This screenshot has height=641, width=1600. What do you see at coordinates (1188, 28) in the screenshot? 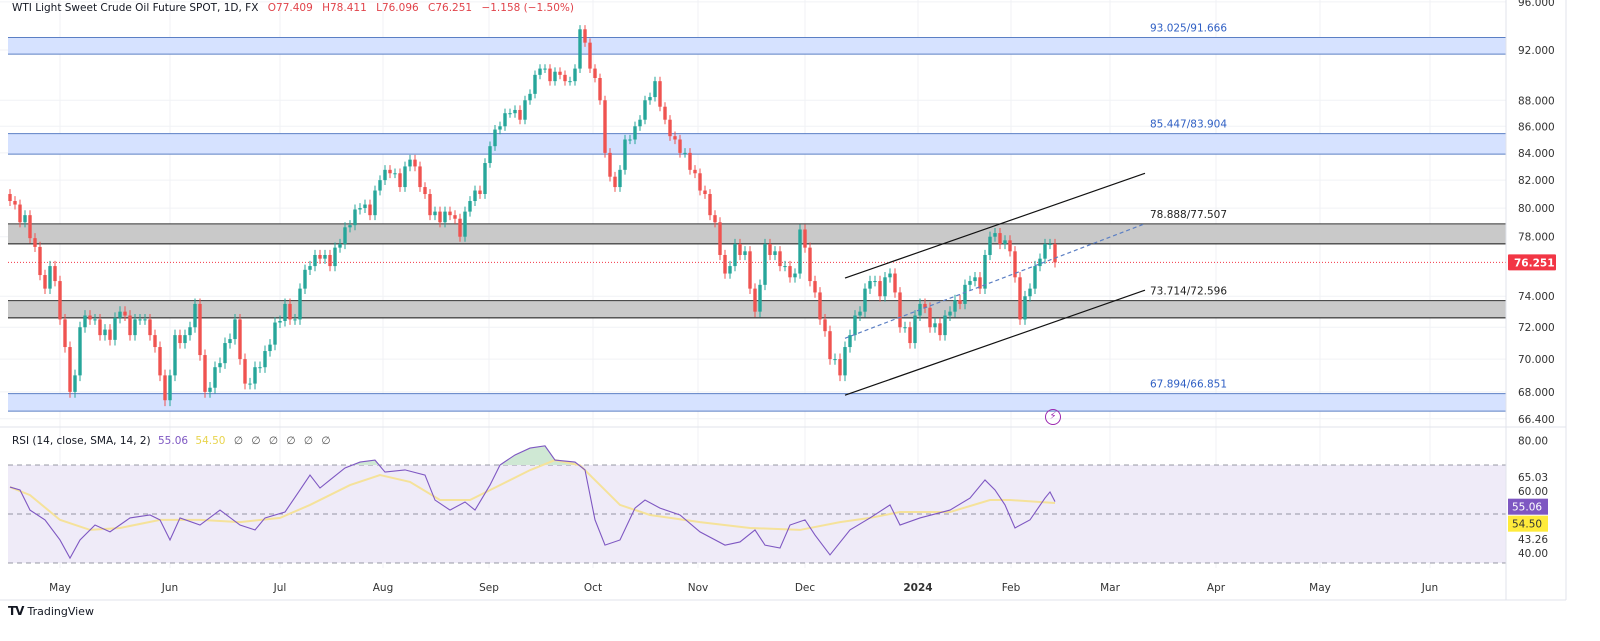
I see `zone-label: 93.025/91.666` at bounding box center [1188, 28].